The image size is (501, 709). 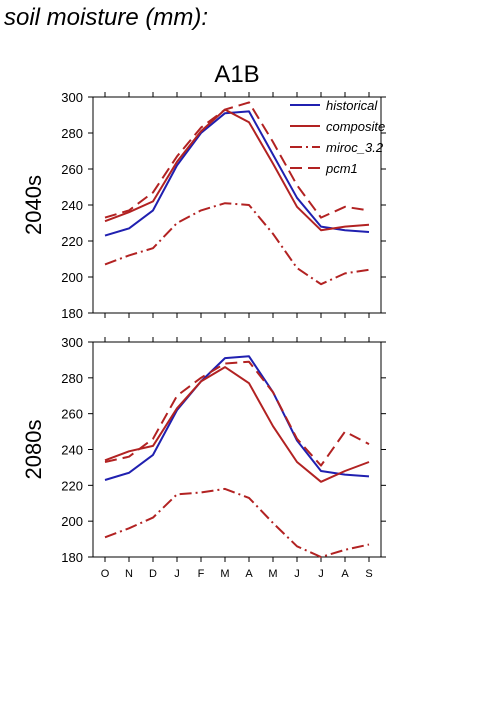 What do you see at coordinates (368, 574) in the screenshot?
I see `x-tick-label: S` at bounding box center [368, 574].